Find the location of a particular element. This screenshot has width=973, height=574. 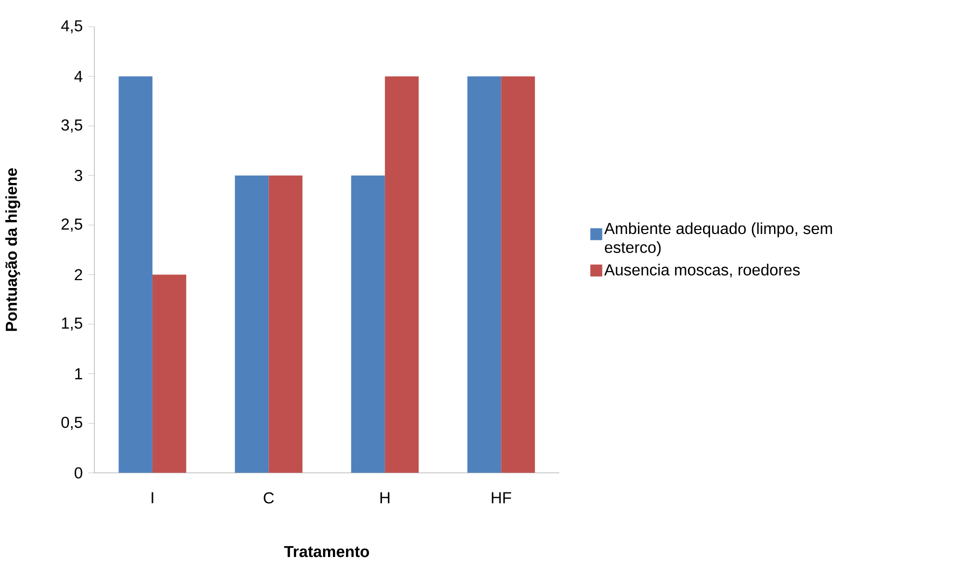

y-tick-label: 2 is located at coordinates (78, 274).